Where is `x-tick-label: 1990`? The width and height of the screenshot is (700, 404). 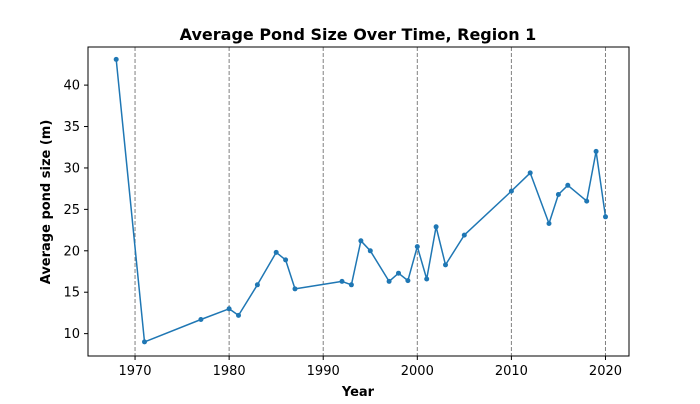
x-tick-label: 1990 is located at coordinates (323, 371).